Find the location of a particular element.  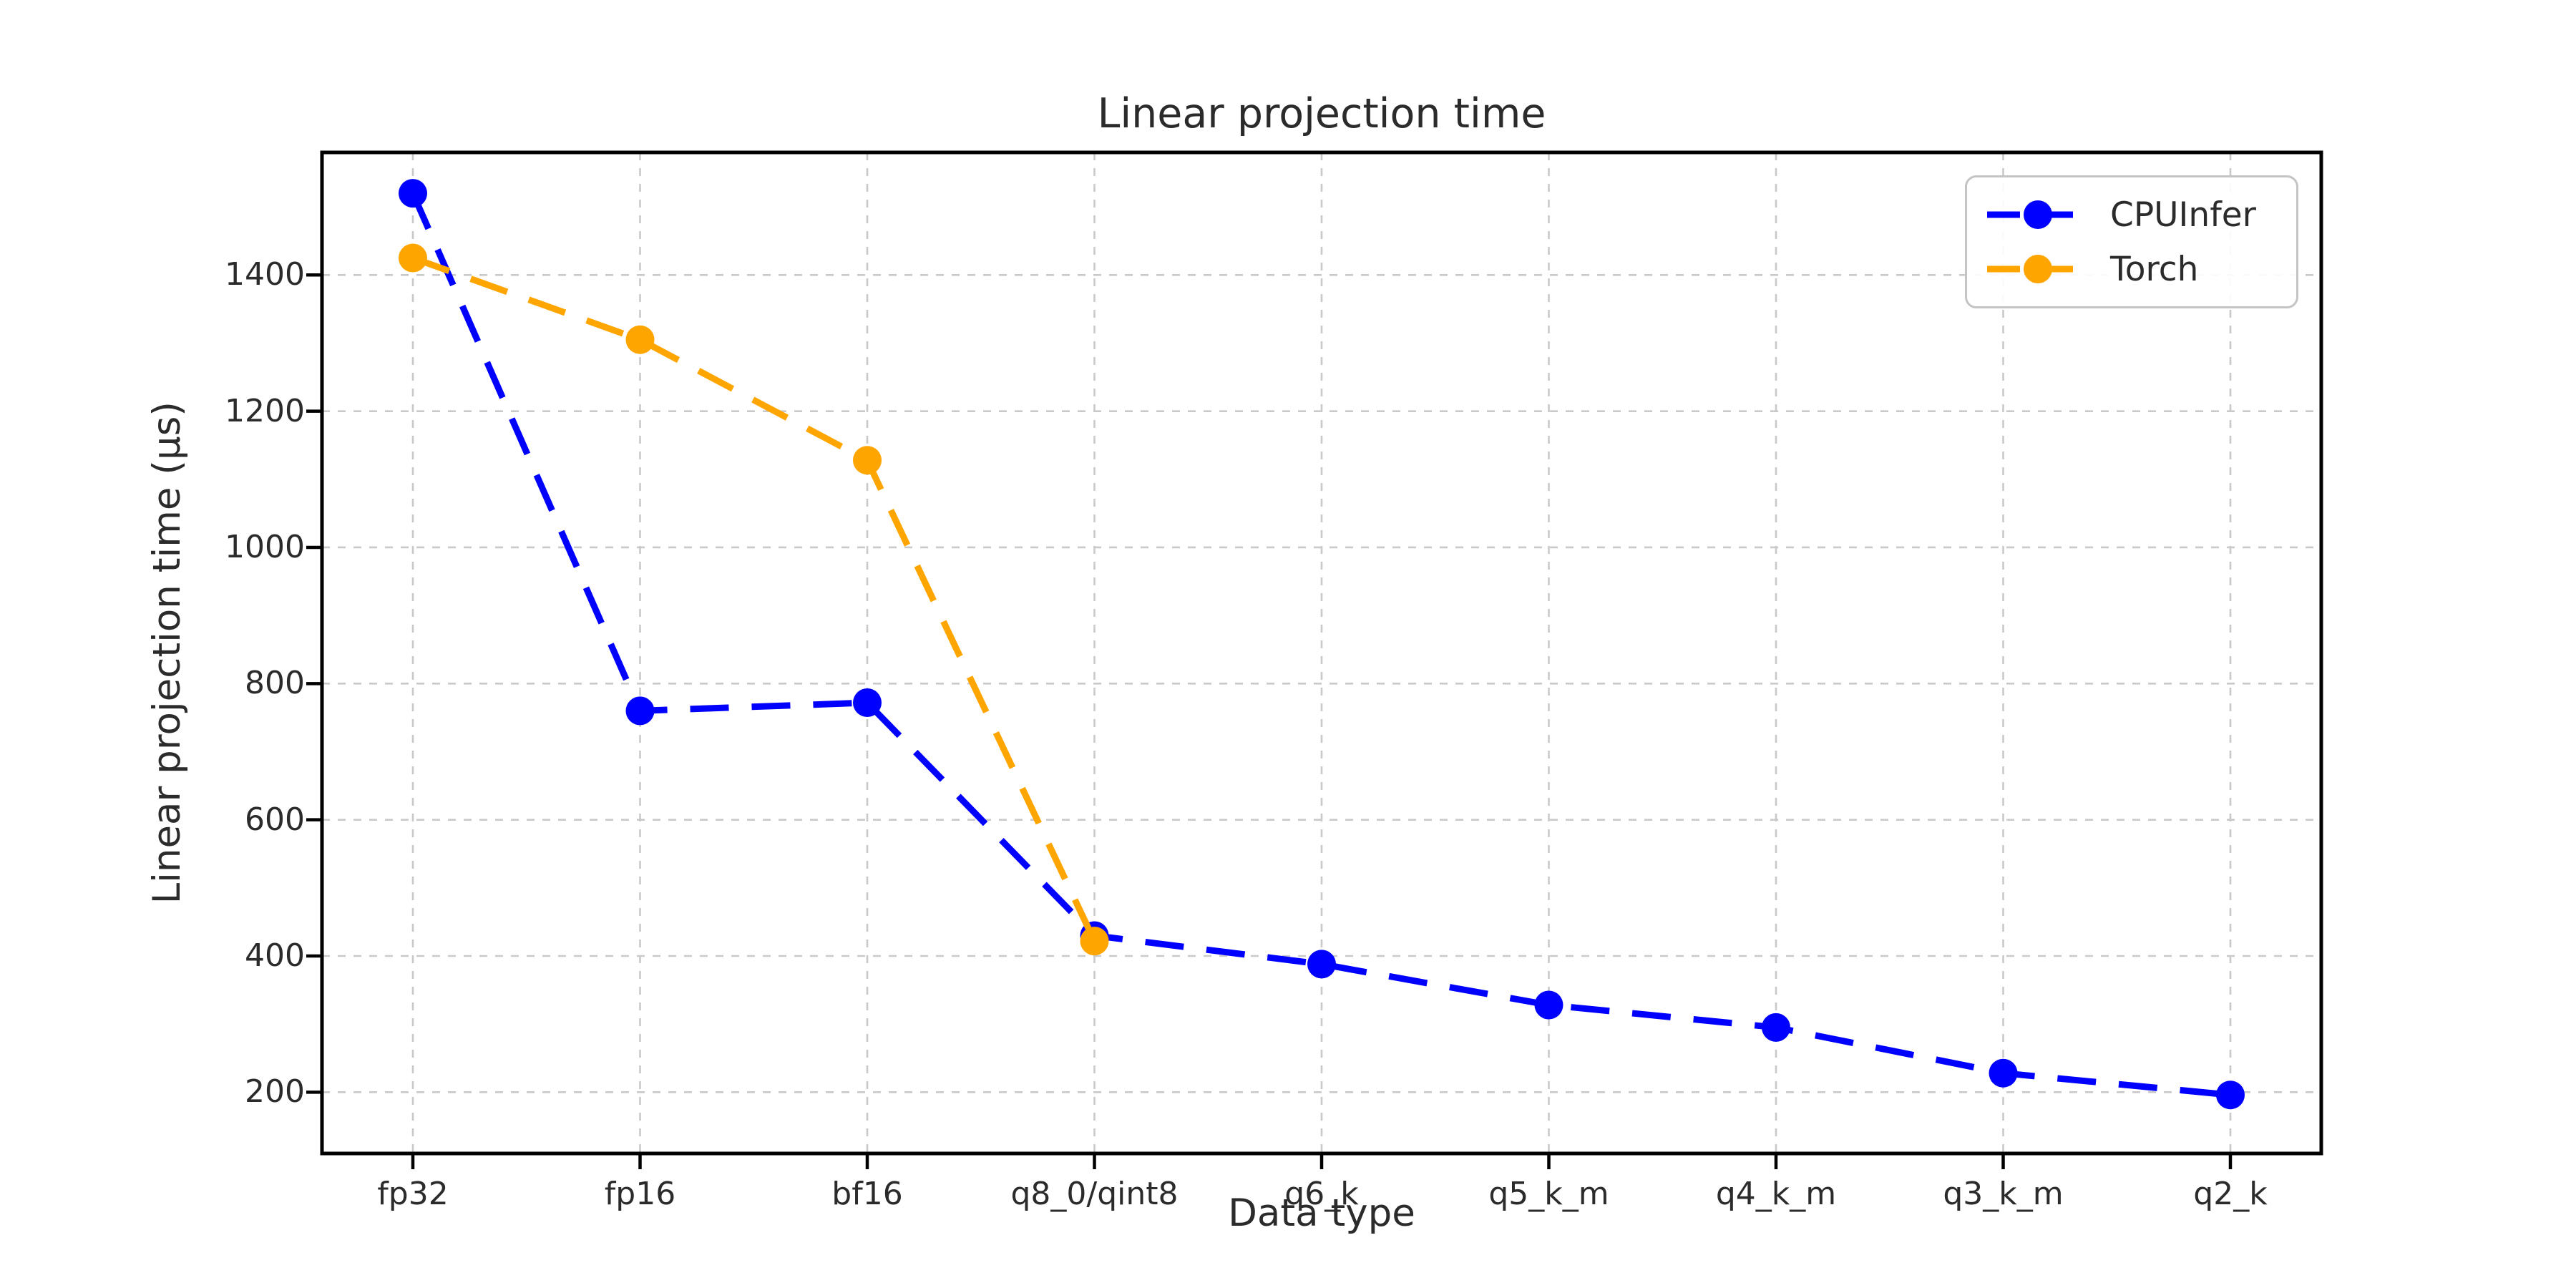

y-axis-label: Linear projection time (µs) is located at coordinates (167, 652).